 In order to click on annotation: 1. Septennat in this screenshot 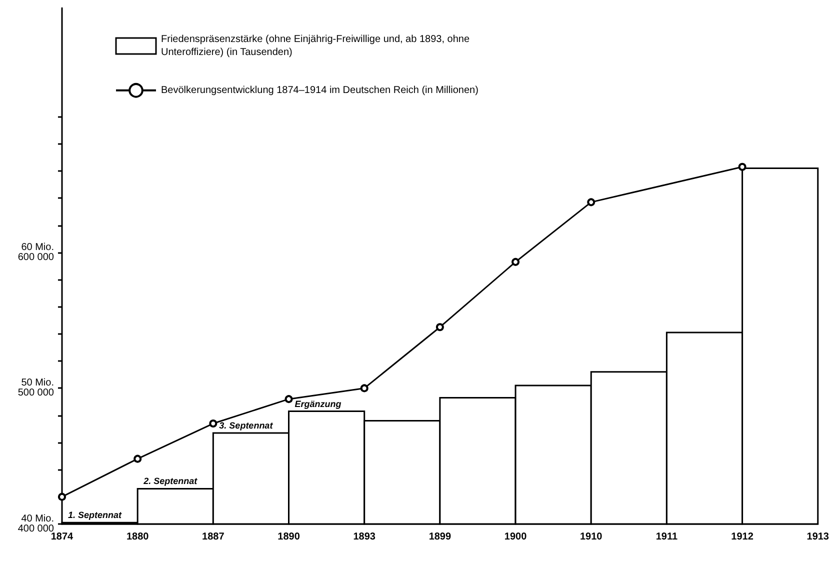, I will do `click(95, 515)`.